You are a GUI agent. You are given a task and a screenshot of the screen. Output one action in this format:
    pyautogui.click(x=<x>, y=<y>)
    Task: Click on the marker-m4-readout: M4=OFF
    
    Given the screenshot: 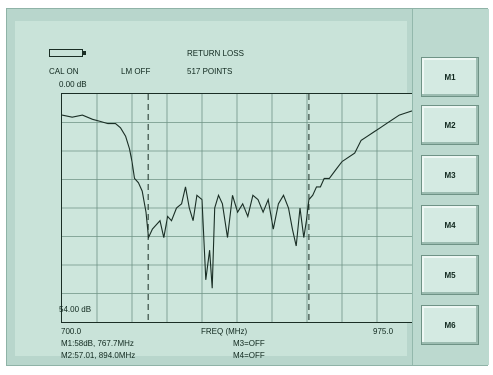 What is the action you would take?
    pyautogui.click(x=249, y=355)
    